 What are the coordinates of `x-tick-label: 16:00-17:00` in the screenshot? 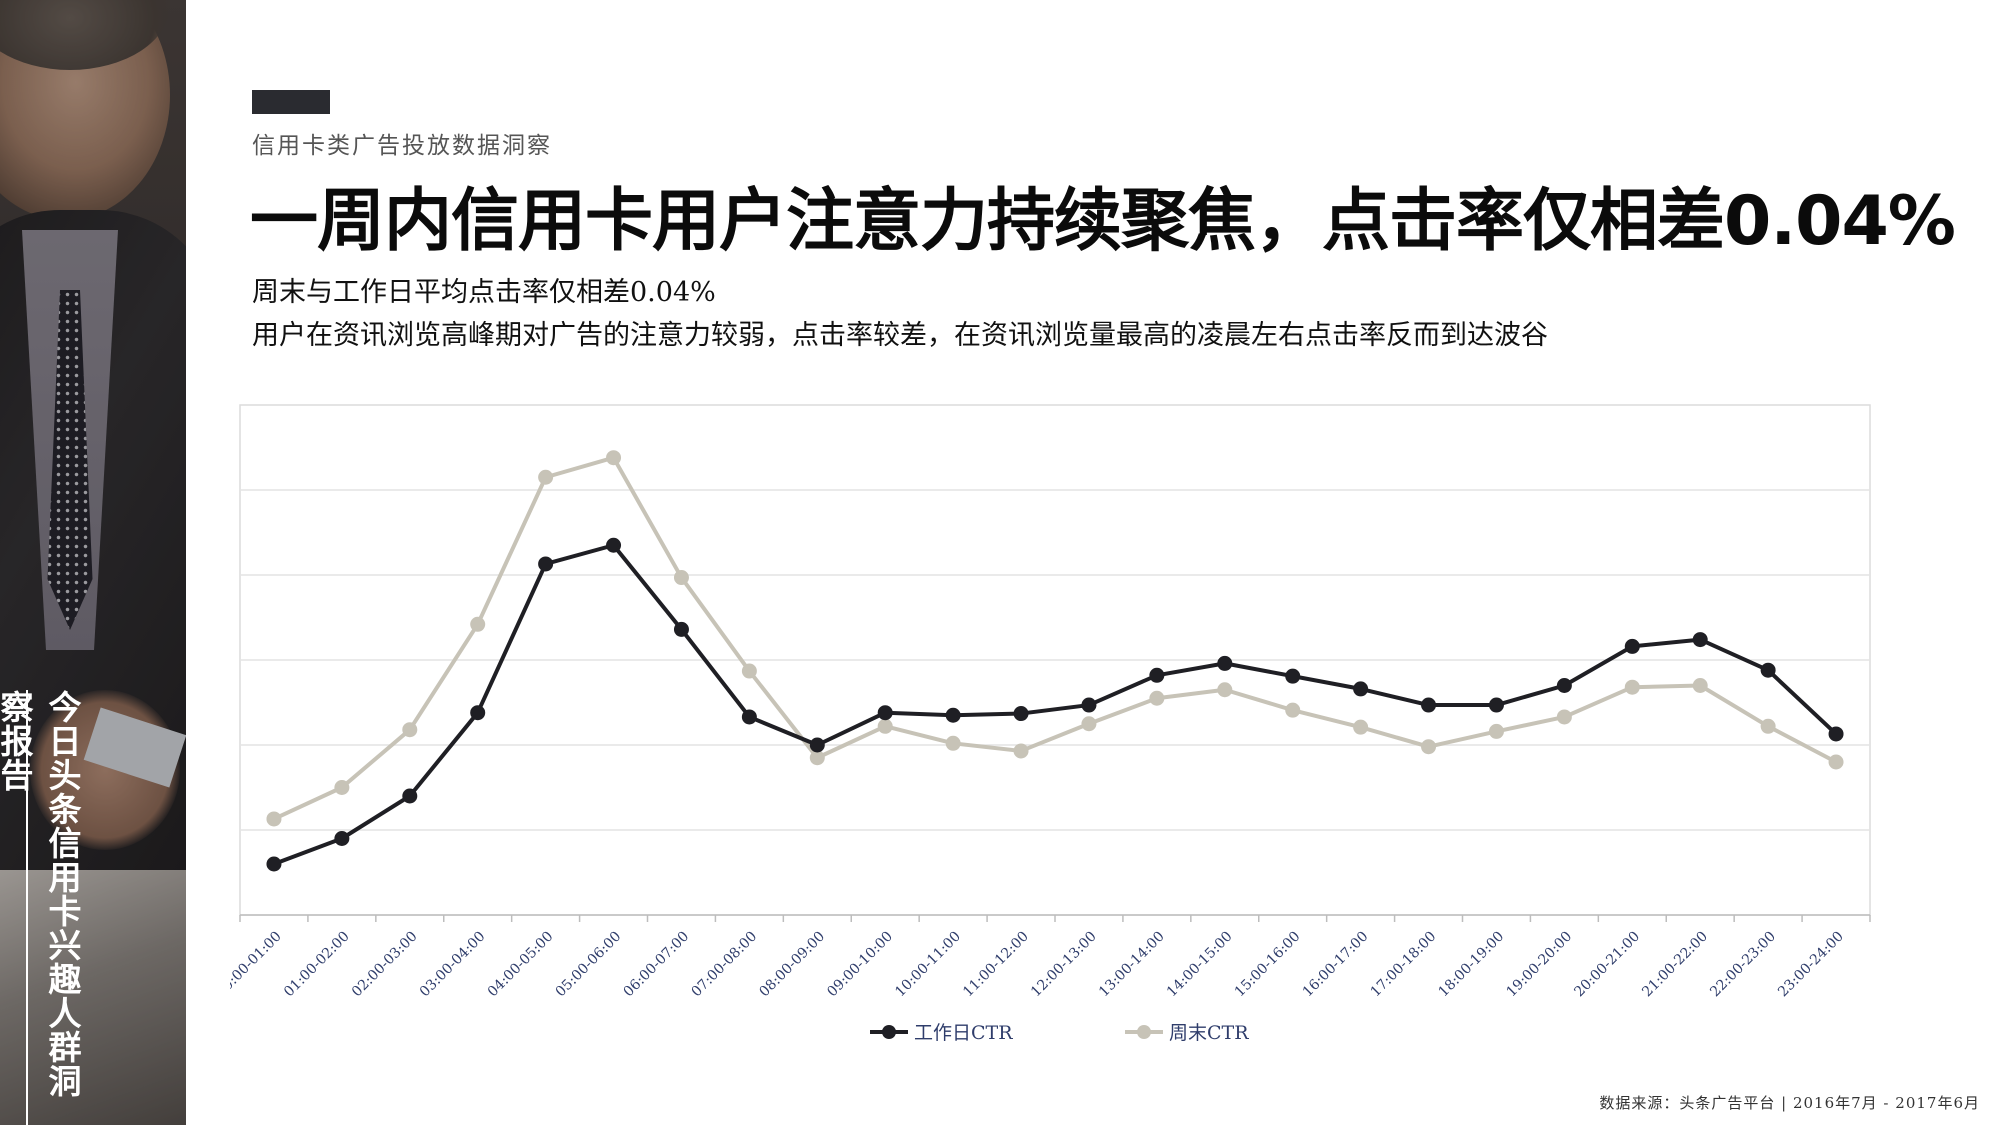 It's located at (1336, 965).